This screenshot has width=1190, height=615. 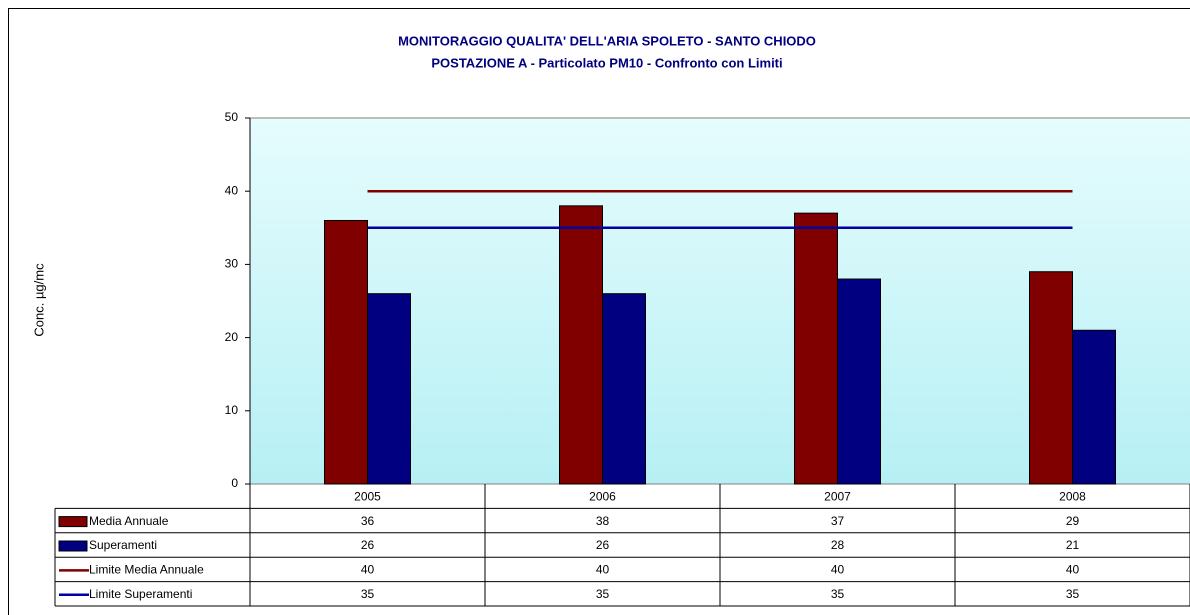 What do you see at coordinates (146, 570) in the screenshot?
I see `legend-label: Limite Media Annuale` at bounding box center [146, 570].